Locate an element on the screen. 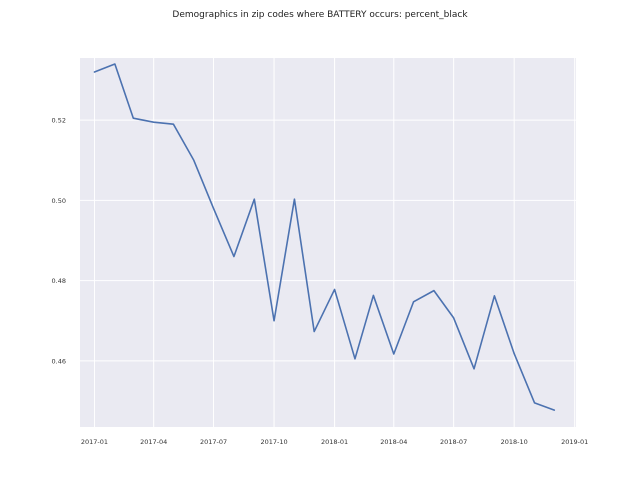 The image size is (640, 480). y-tick-label: 0.50 is located at coordinates (59, 201).